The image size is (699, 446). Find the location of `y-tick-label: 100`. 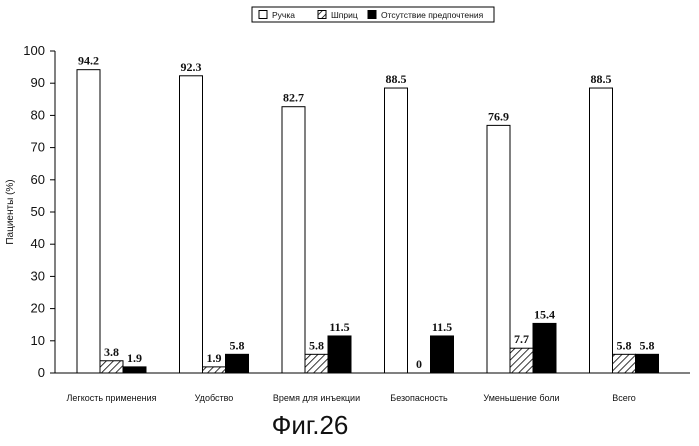

y-tick-label: 100 is located at coordinates (34, 50).